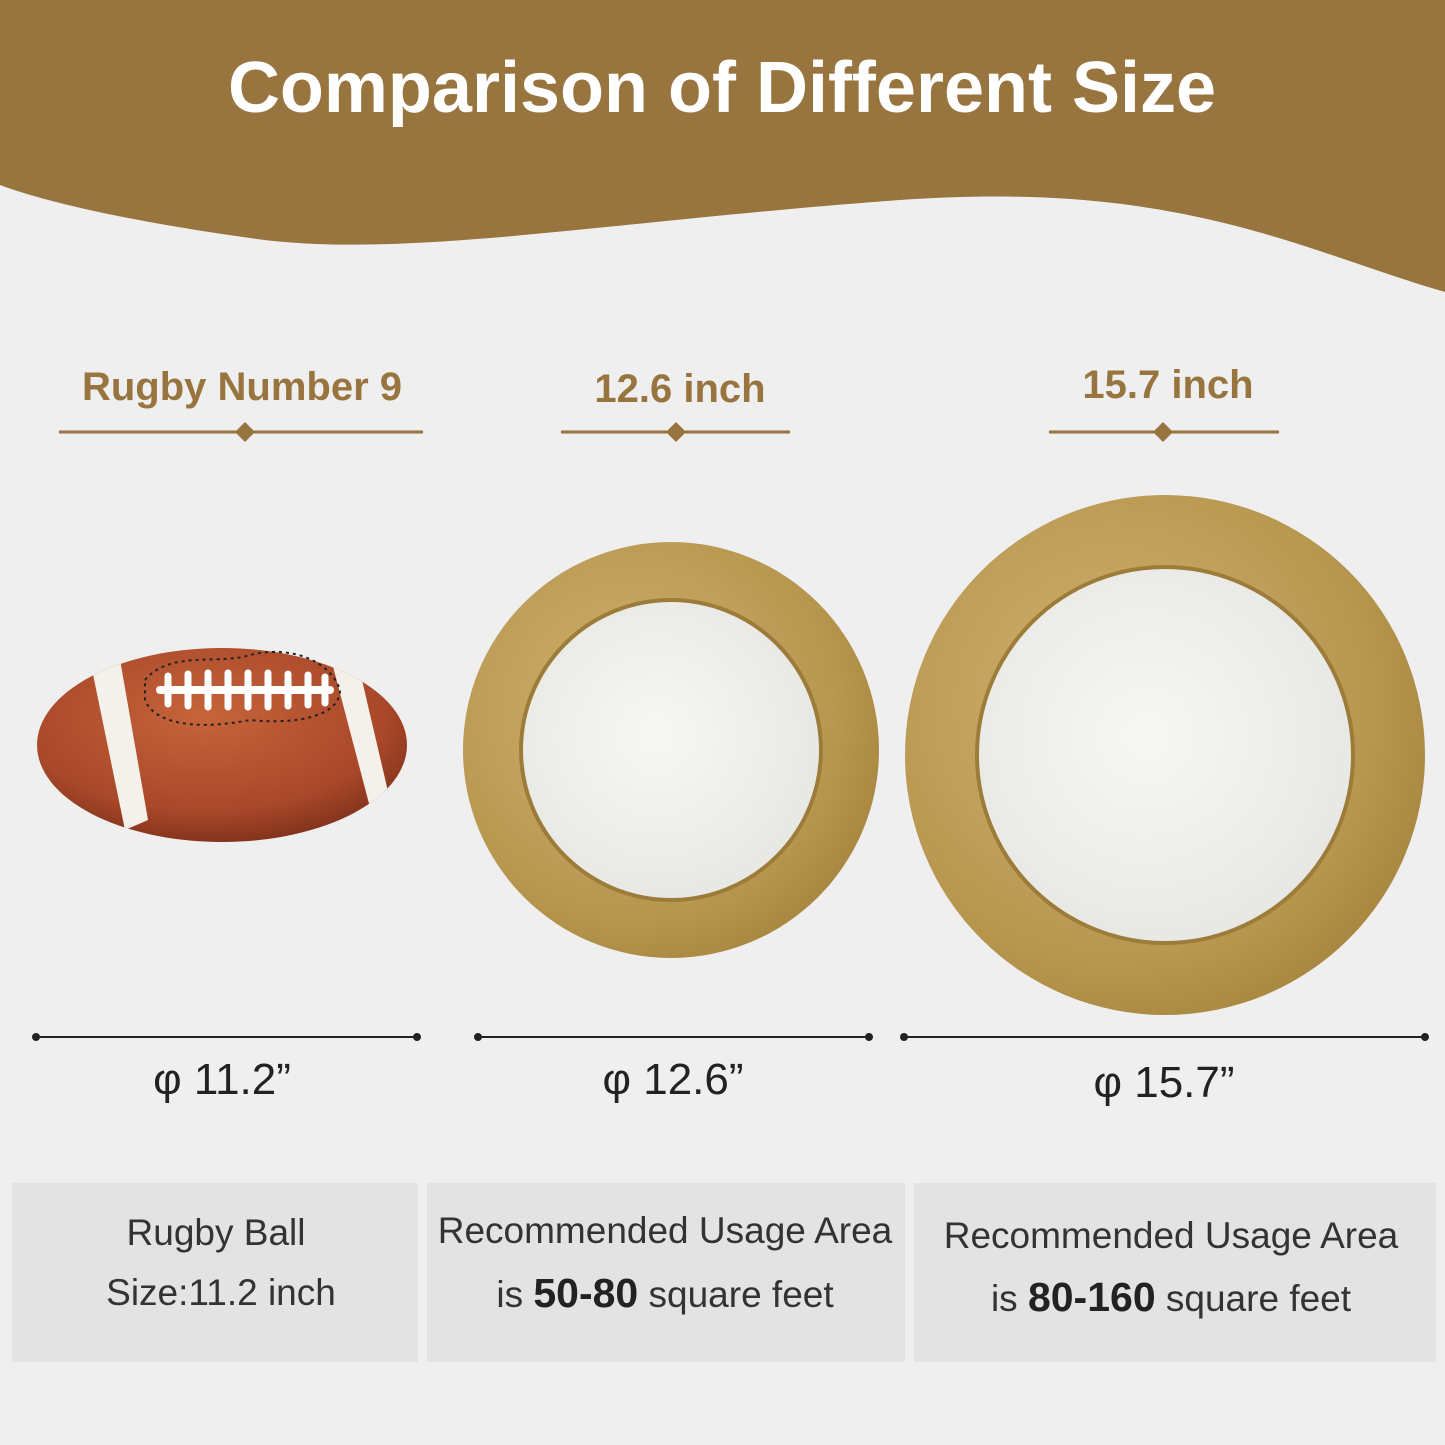  Describe the element at coordinates (671, 750) in the screenshot. I see `lamp-small` at that location.